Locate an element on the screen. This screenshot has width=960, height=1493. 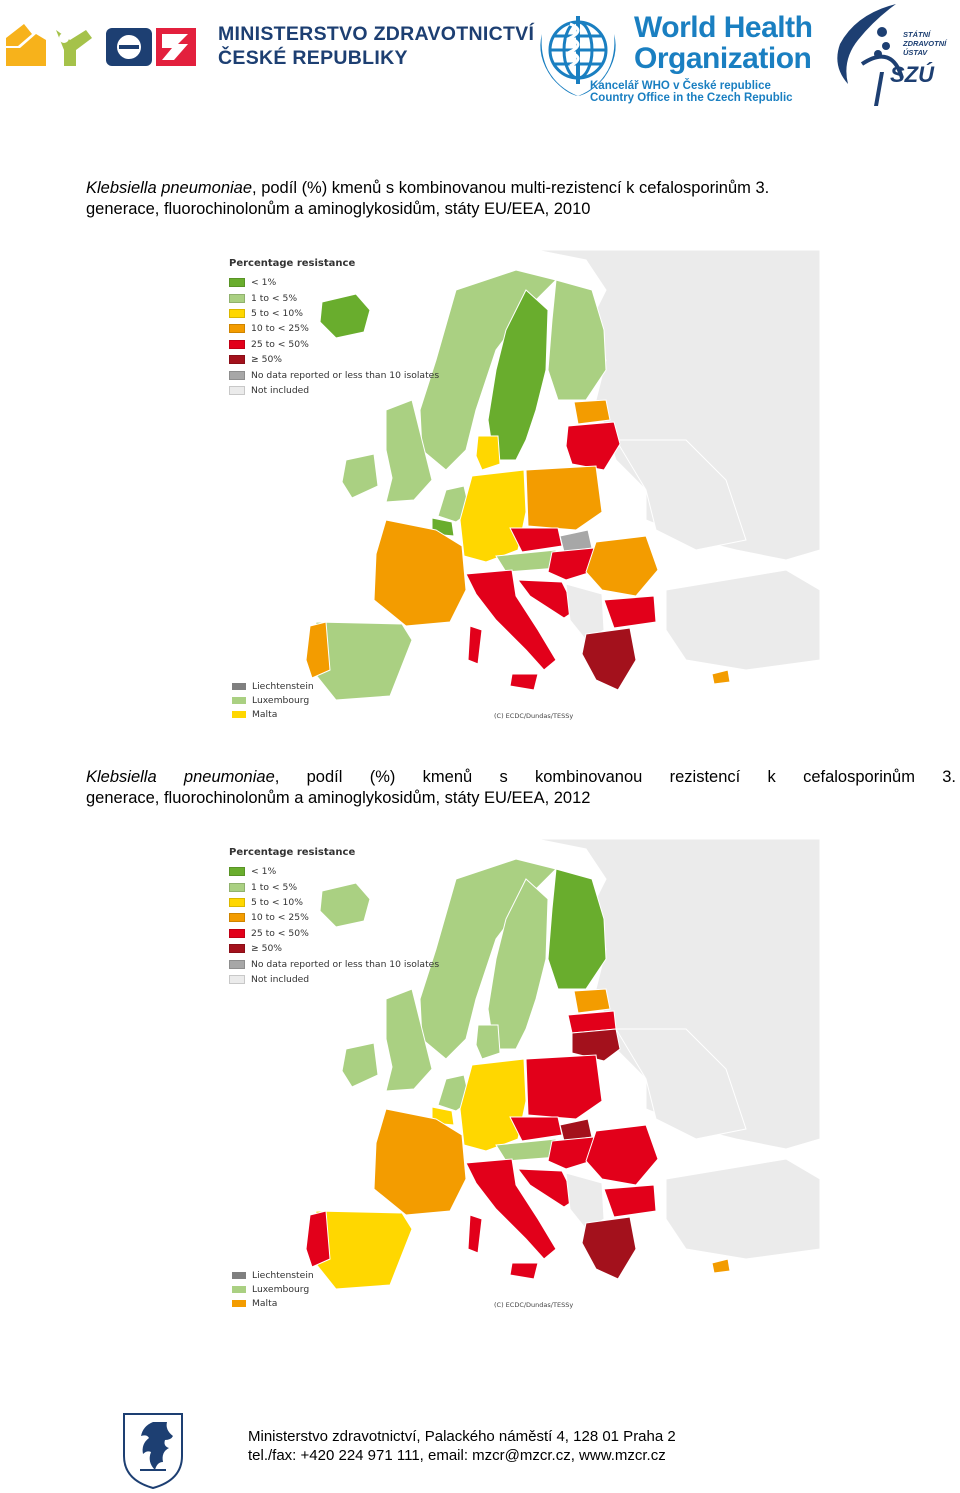
eu-cz-presidency-logo is located at coordinates (101, 45).